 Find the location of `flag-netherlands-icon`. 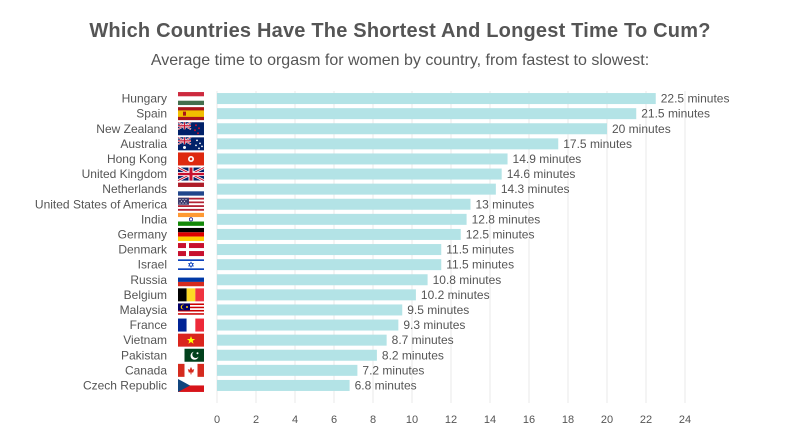

flag-netherlands-icon is located at coordinates (191, 189).